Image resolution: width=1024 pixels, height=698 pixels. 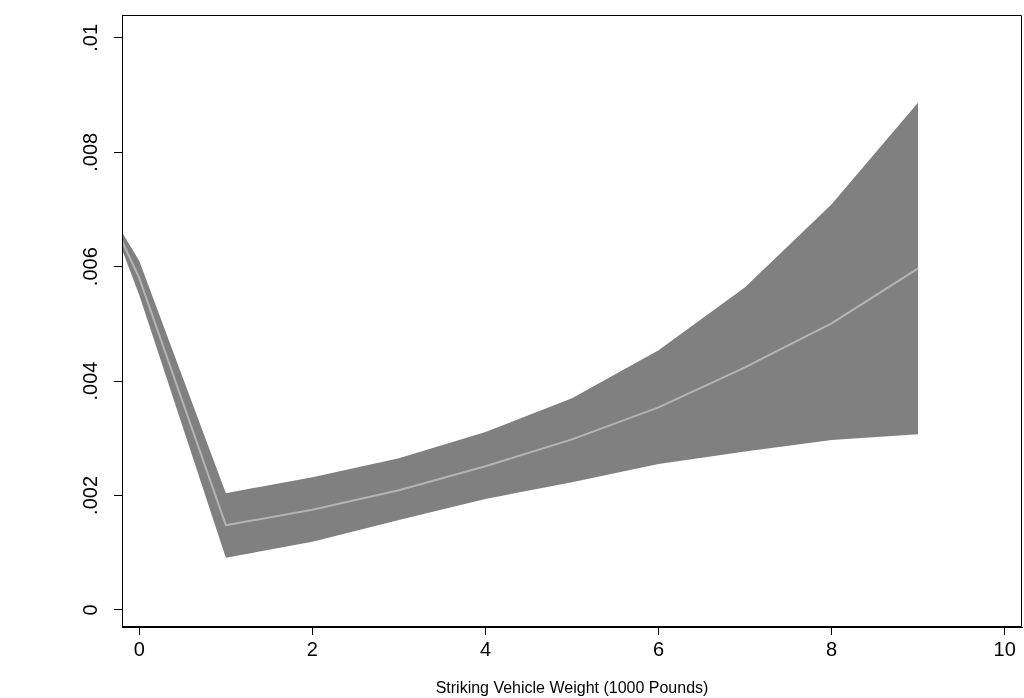 What do you see at coordinates (1004, 648) in the screenshot?
I see `x-tick-label: 10` at bounding box center [1004, 648].